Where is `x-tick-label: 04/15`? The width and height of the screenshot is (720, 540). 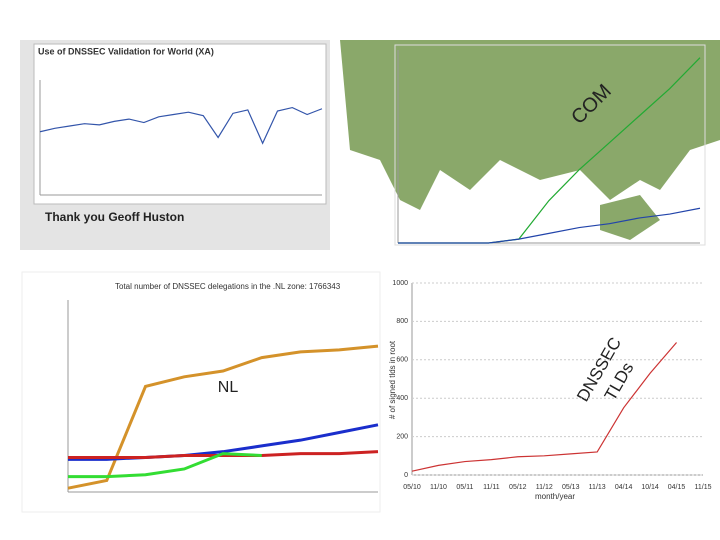 x-tick-label: 04/15 is located at coordinates (677, 487).